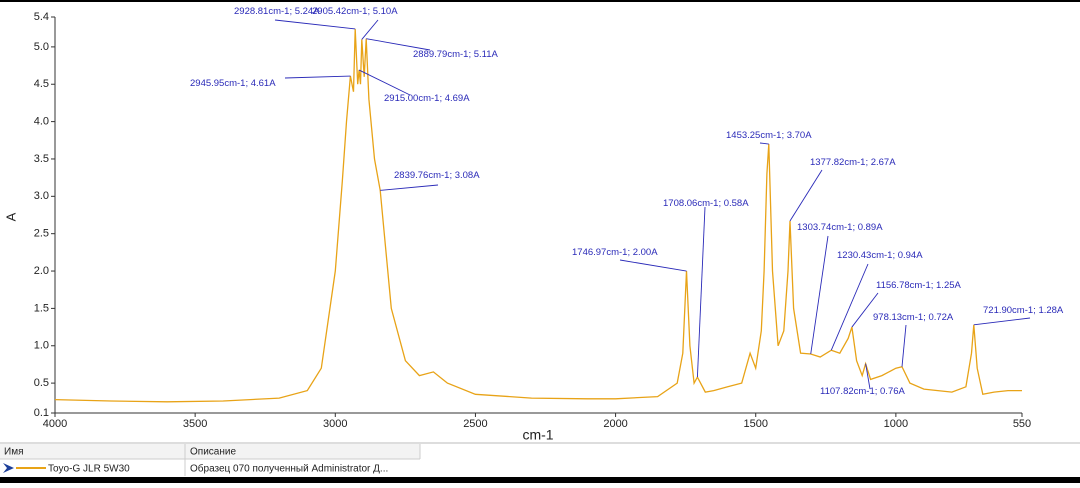 The image size is (1080, 488). Describe the element at coordinates (615, 252) in the screenshot. I see `peak-annotation: 1746.97cm-1; 2.00A` at that location.